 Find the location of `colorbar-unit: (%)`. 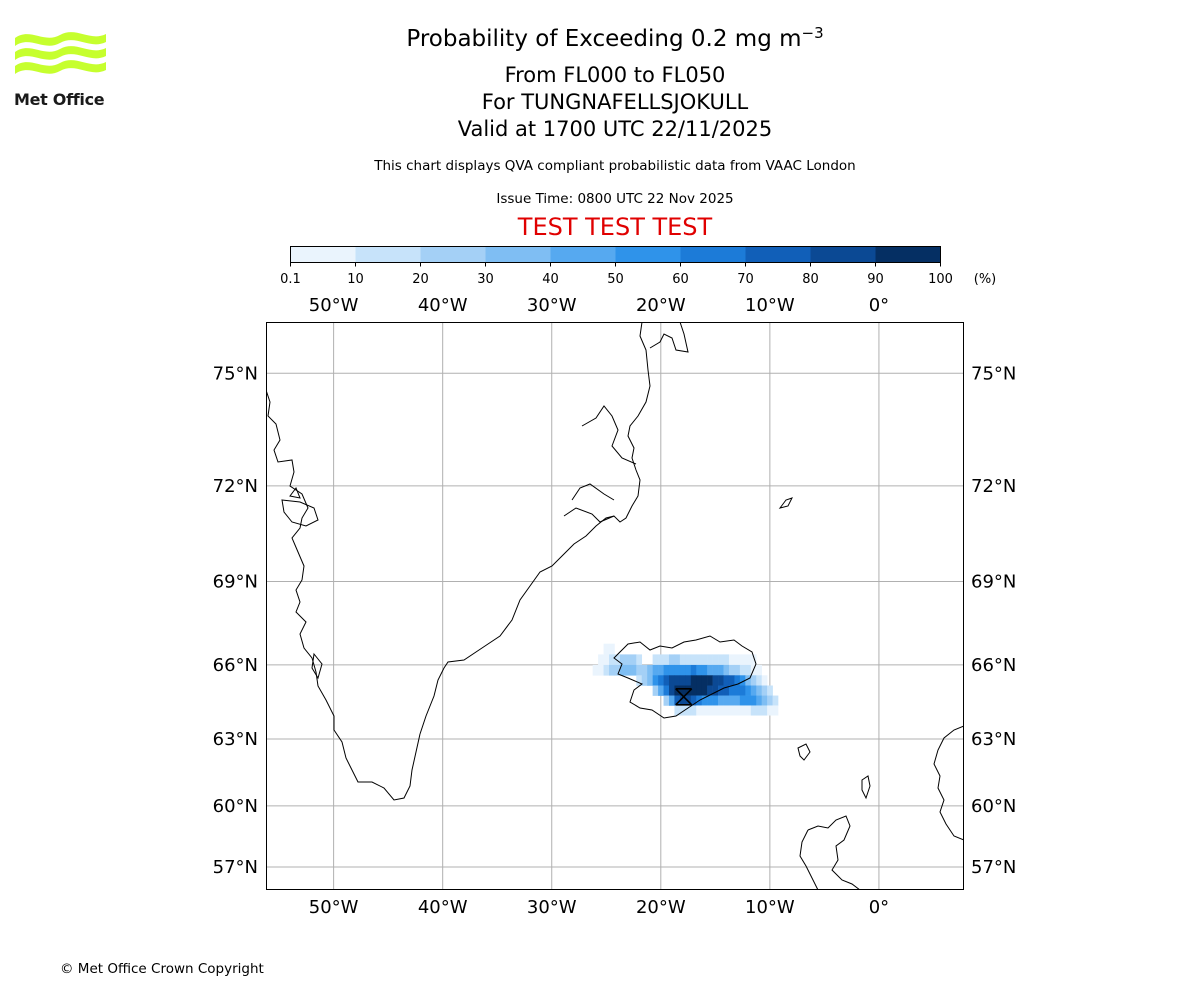

colorbar-unit: (%) is located at coordinates (985, 279).